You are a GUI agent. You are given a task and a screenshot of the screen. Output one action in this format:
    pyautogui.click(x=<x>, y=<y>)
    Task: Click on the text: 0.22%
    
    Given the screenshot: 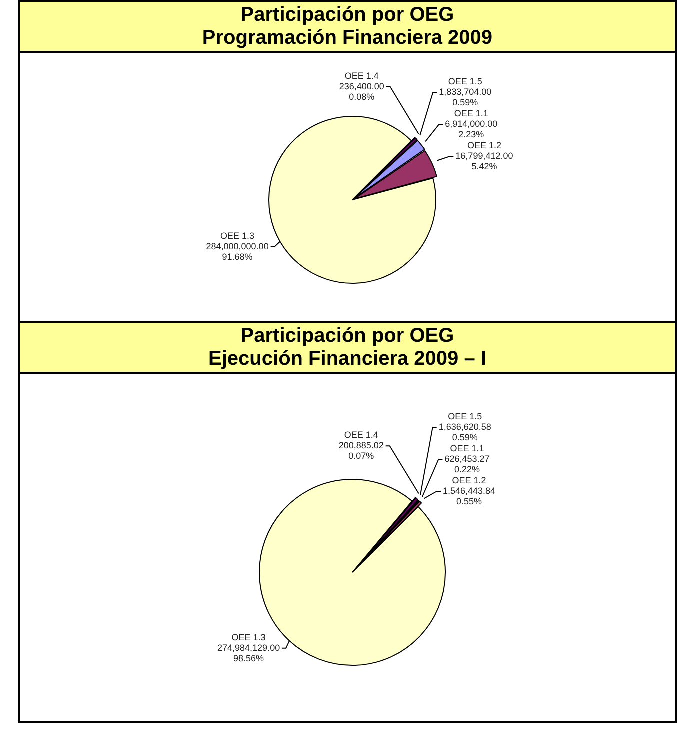 What is the action you would take?
    pyautogui.click(x=467, y=469)
    